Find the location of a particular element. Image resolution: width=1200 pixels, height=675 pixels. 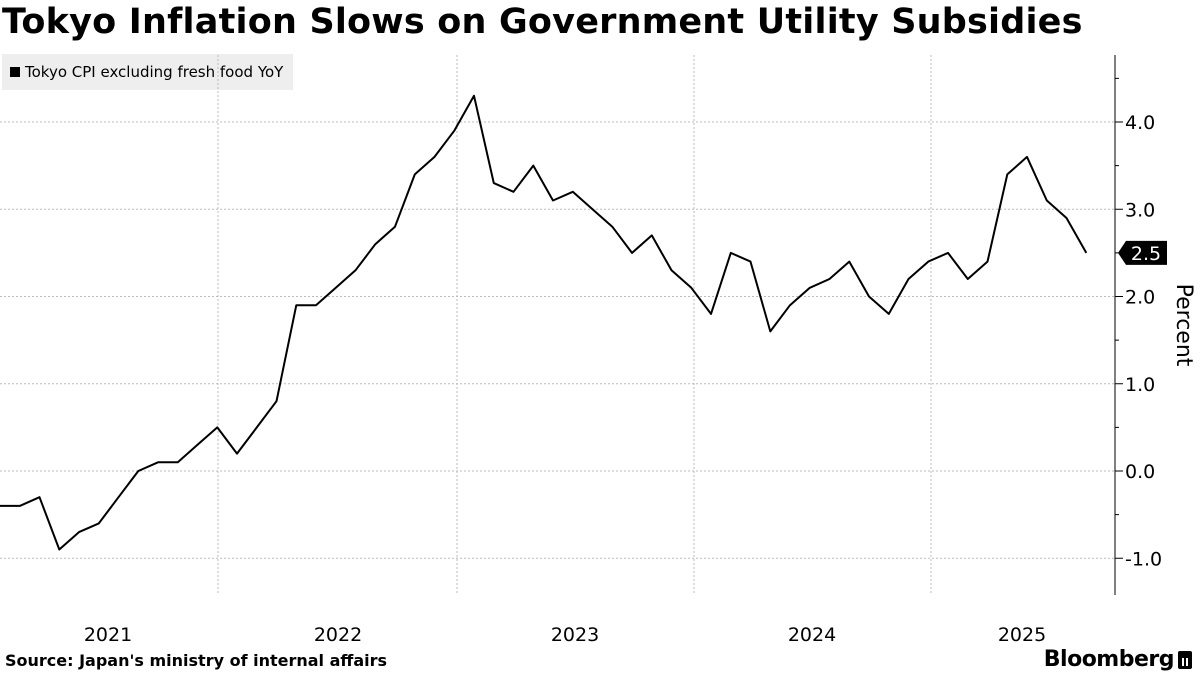

x-tick-label: 2024 is located at coordinates (812, 635).